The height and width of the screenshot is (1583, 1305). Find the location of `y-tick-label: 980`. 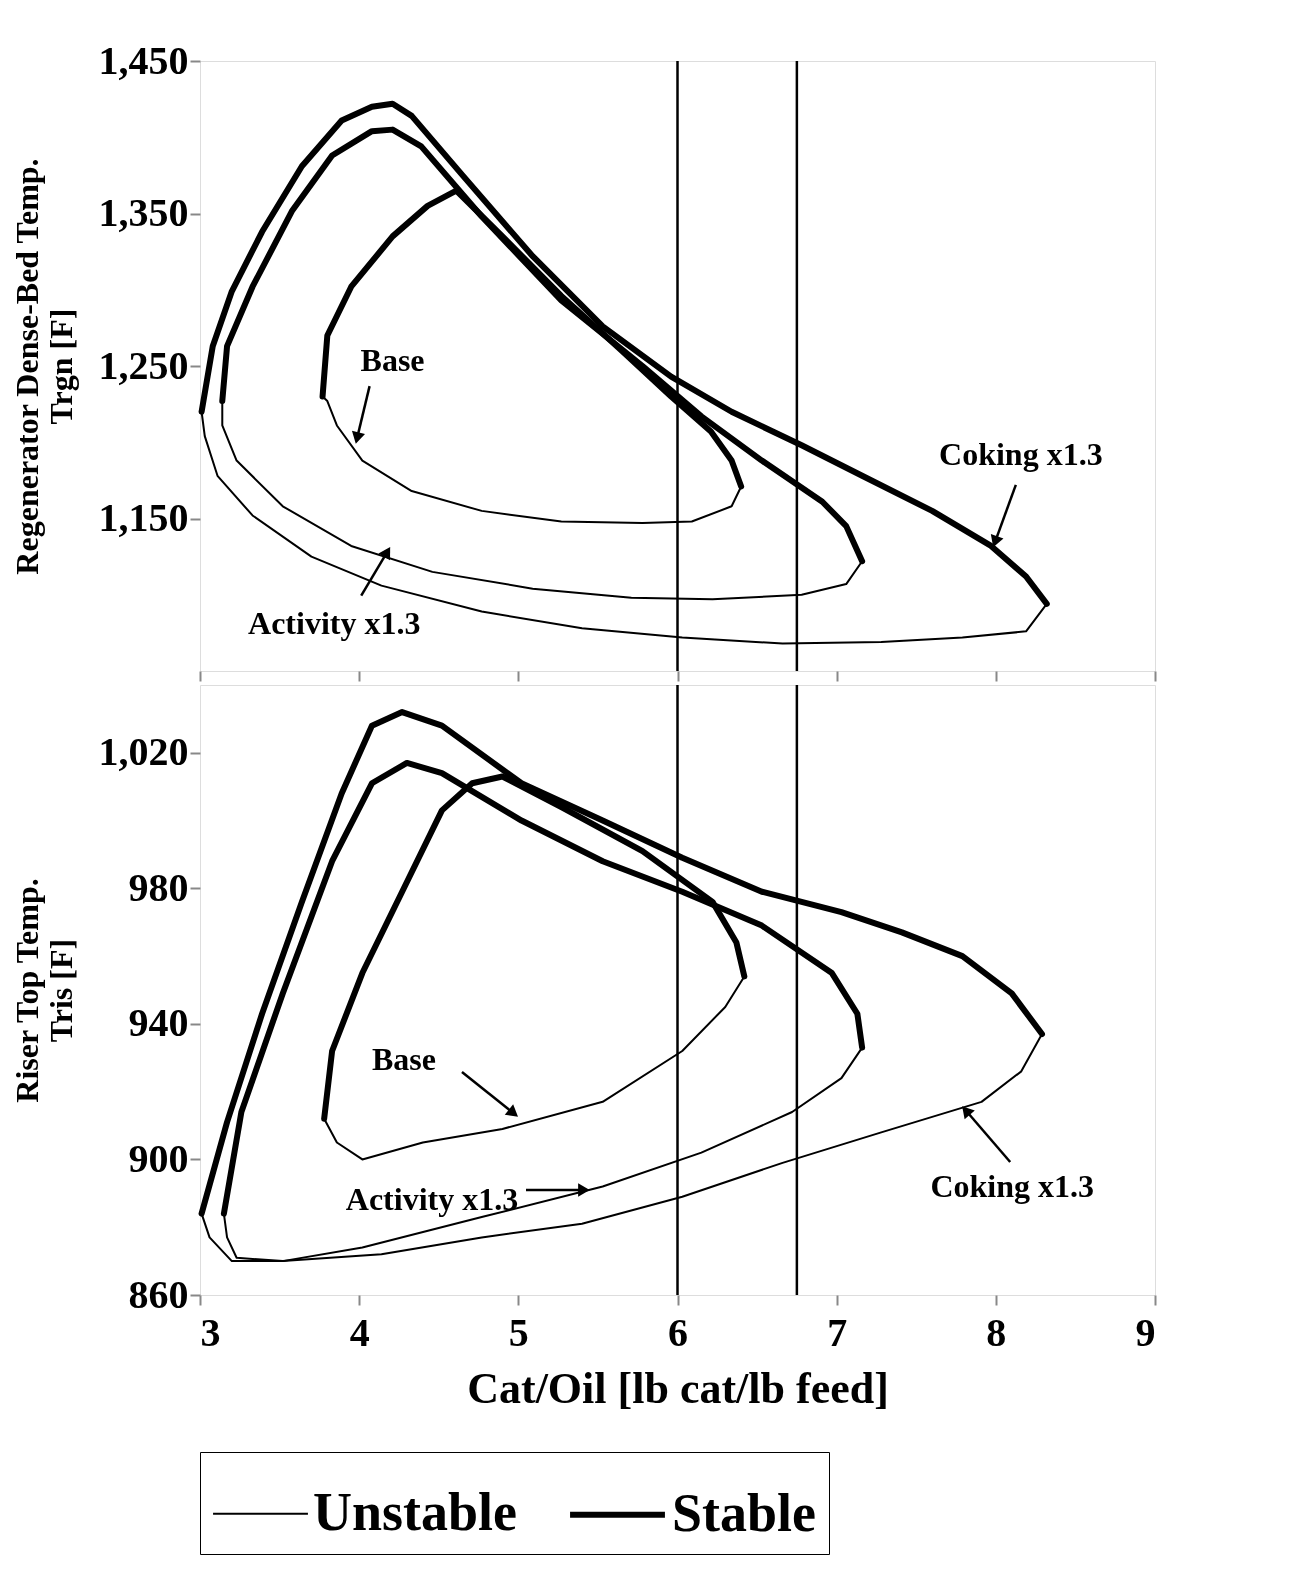

y-tick-label: 980 is located at coordinates (158, 887).